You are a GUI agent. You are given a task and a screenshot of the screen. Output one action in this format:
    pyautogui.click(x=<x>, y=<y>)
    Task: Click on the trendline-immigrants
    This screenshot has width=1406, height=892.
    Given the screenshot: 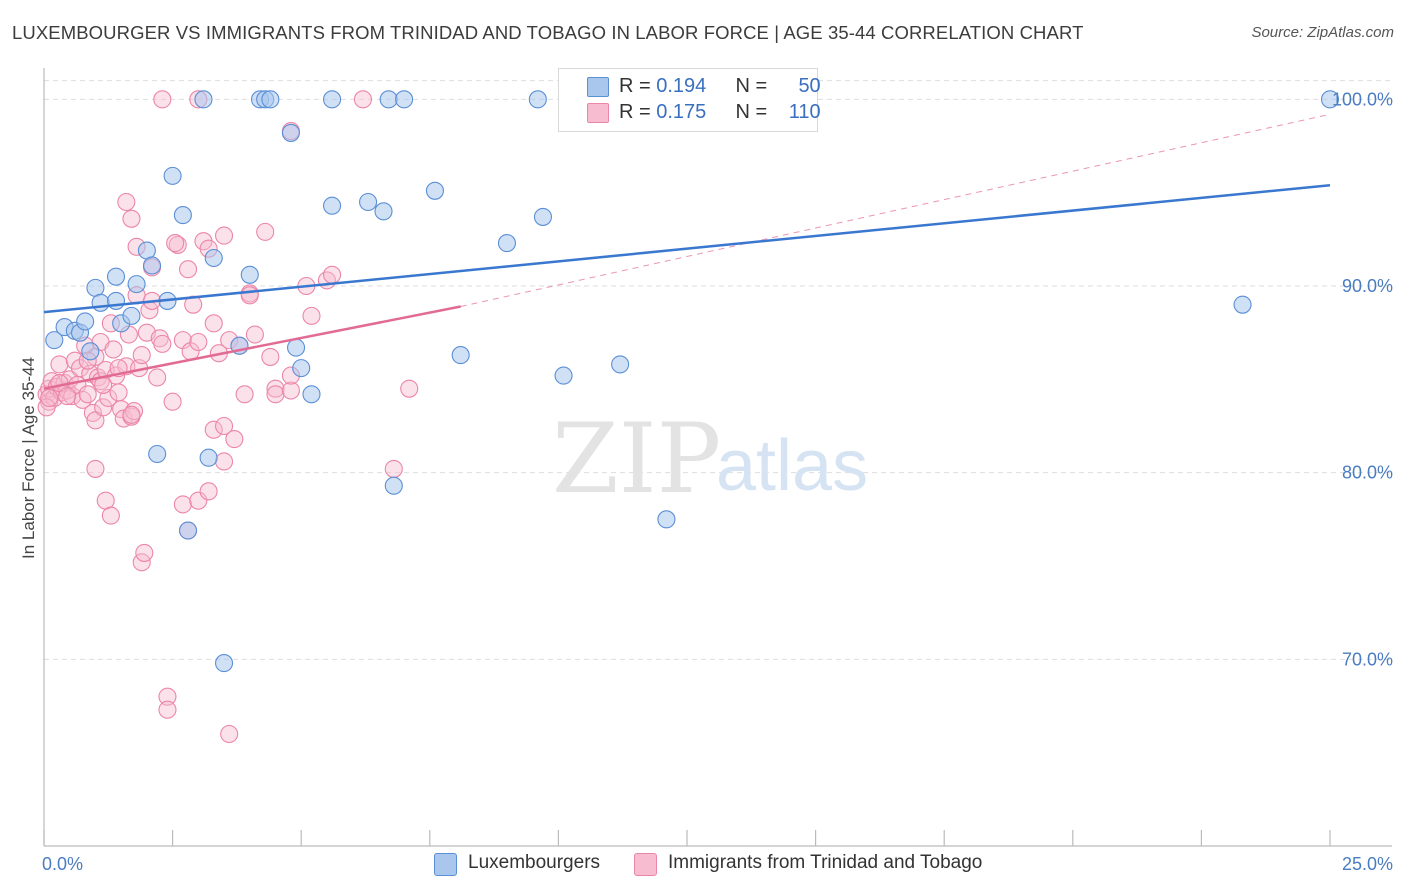 What is the action you would take?
    pyautogui.click(x=252, y=347)
    